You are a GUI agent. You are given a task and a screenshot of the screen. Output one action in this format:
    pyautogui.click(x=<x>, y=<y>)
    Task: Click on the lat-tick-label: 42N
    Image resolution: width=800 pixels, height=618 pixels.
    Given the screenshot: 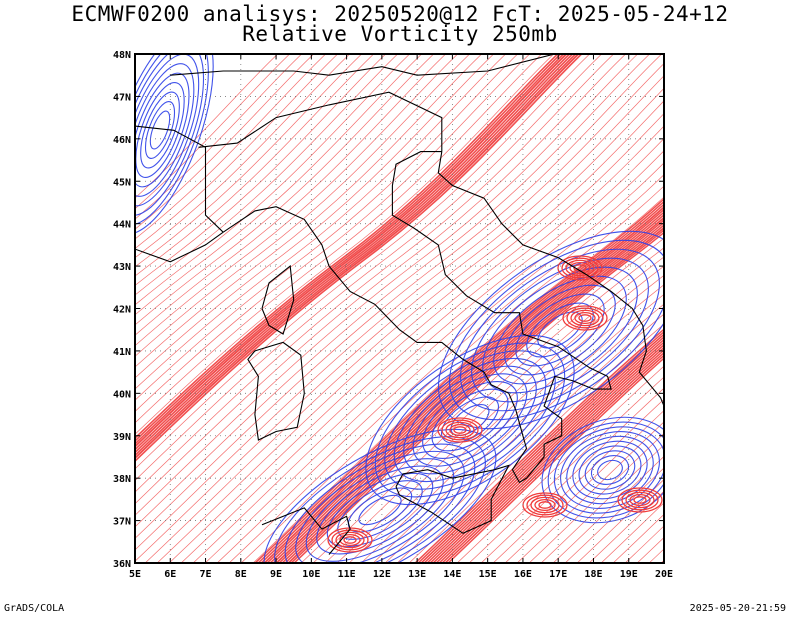 What is the action you would take?
    pyautogui.click(x=122, y=310)
    